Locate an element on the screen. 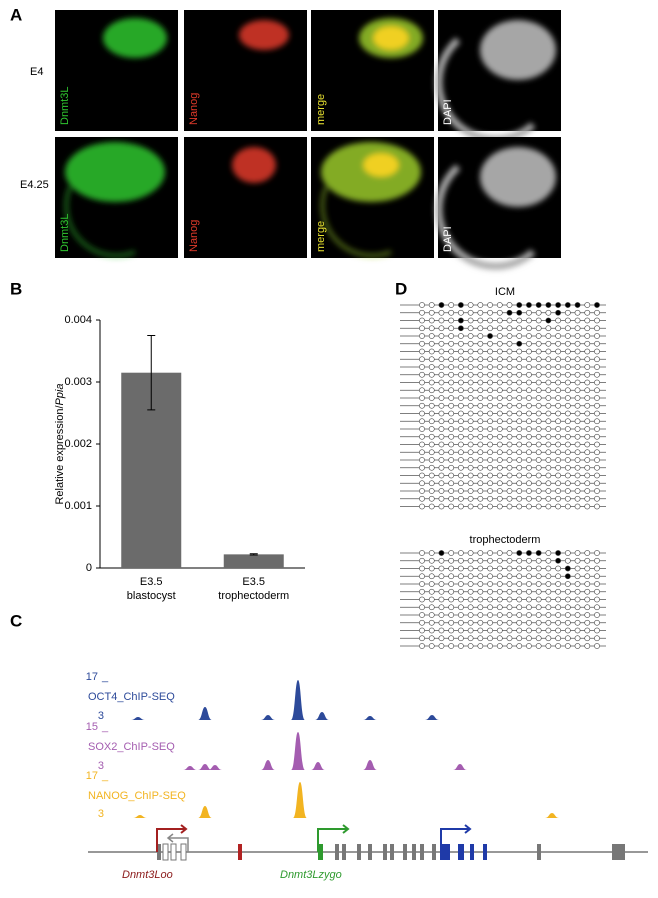  x-tick-label: E3.5 is located at coordinates (253, 582).